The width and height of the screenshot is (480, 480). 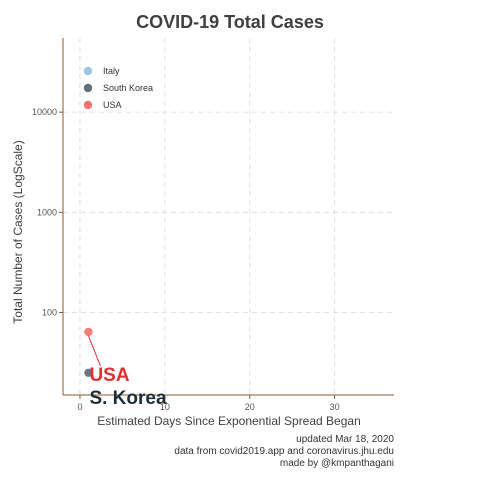 What do you see at coordinates (230, 22) in the screenshot?
I see `chart-title: COVID-19 Total Cases` at bounding box center [230, 22].